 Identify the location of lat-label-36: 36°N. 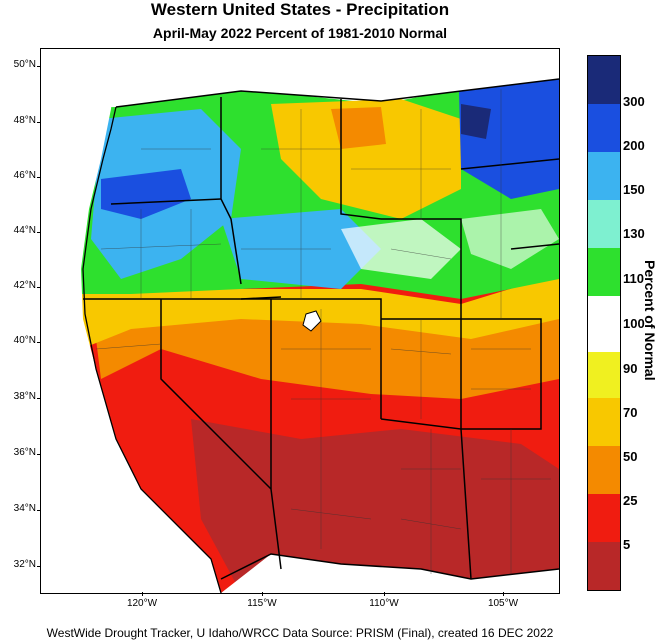
(24, 452).